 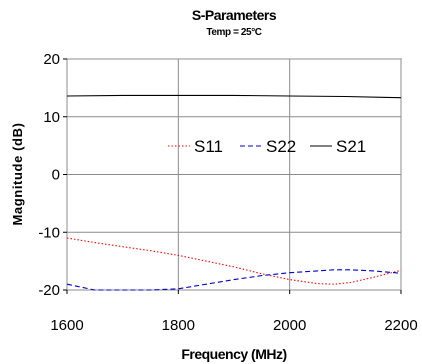 What do you see at coordinates (234, 280) in the screenshot?
I see `series-line-s22` at bounding box center [234, 280].